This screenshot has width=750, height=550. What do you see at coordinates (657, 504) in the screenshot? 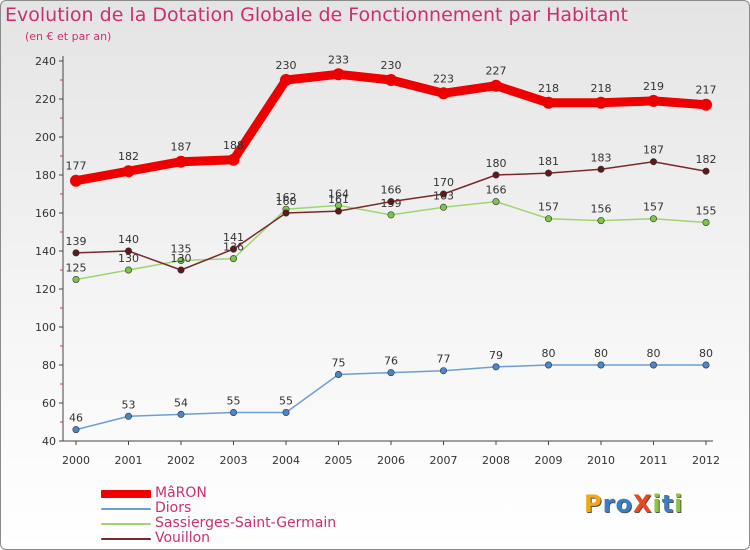
I see `logo-letter: i` at bounding box center [657, 504].